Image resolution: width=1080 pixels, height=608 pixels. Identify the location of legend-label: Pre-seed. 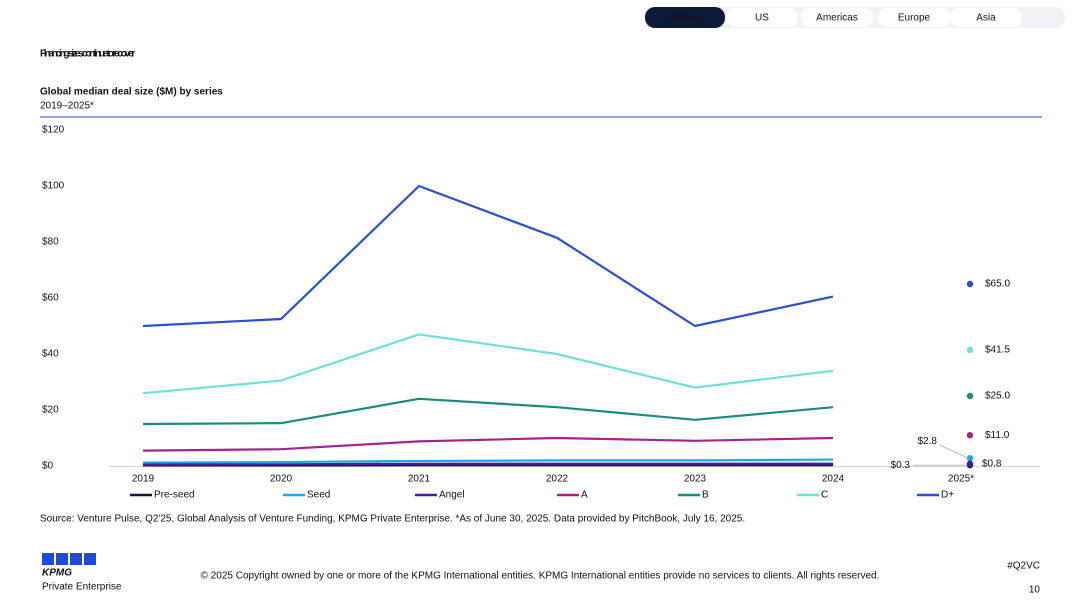
(174, 495).